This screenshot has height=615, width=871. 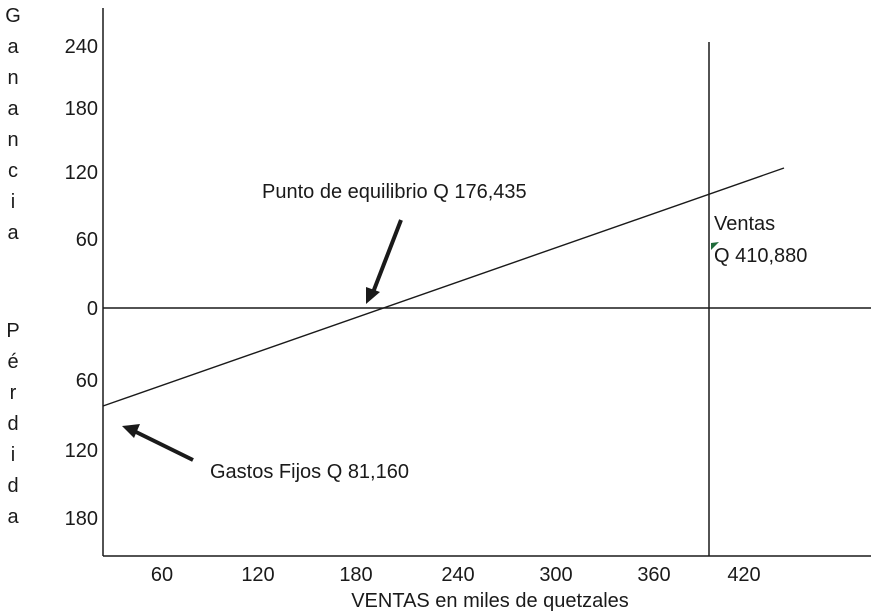 What do you see at coordinates (162, 575) in the screenshot?
I see `x-tick-label: 60` at bounding box center [162, 575].